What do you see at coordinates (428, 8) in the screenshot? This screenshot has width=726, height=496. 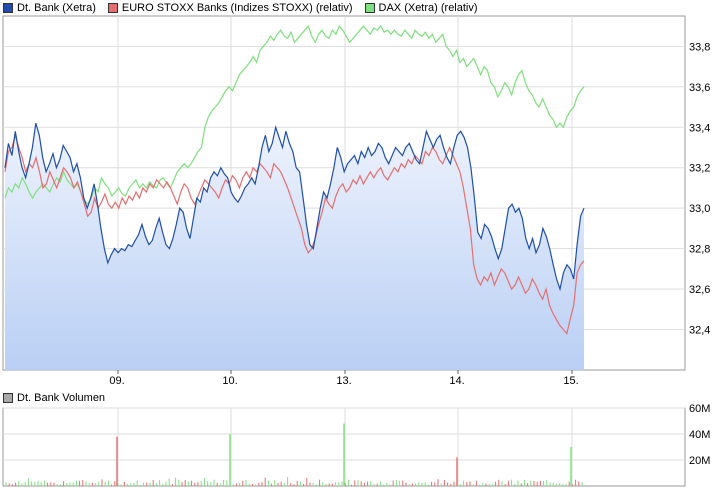 I see `legend-label-dax: DAX (Xetra) (relativ)` at bounding box center [428, 8].